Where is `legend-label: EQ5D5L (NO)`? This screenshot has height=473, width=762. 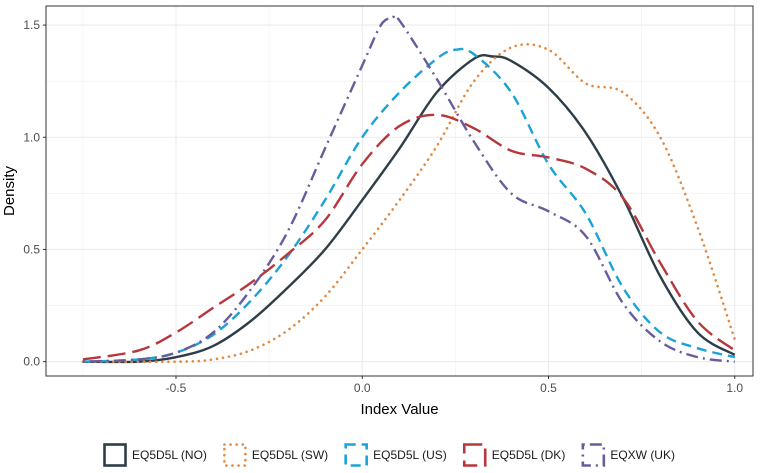
legend-label: EQ5D5L (NO) is located at coordinates (169, 455).